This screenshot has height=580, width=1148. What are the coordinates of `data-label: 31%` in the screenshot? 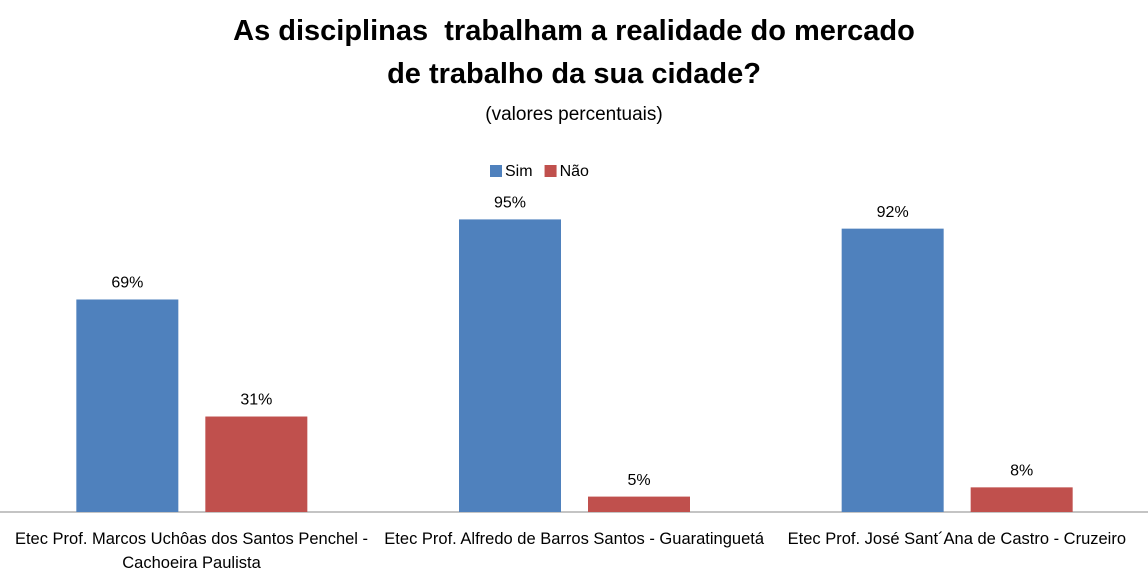 It's located at (256, 400).